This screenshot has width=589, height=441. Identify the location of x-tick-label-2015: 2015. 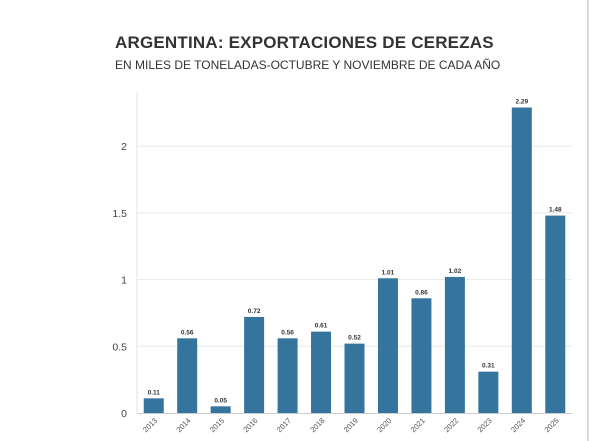
(217, 425).